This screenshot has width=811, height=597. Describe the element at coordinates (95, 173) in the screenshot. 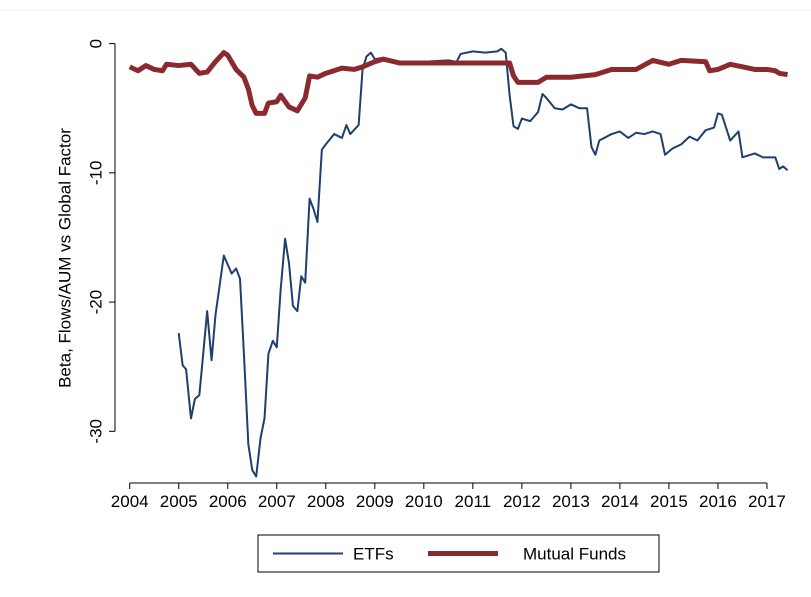

I see `y-tick-label: -10` at that location.